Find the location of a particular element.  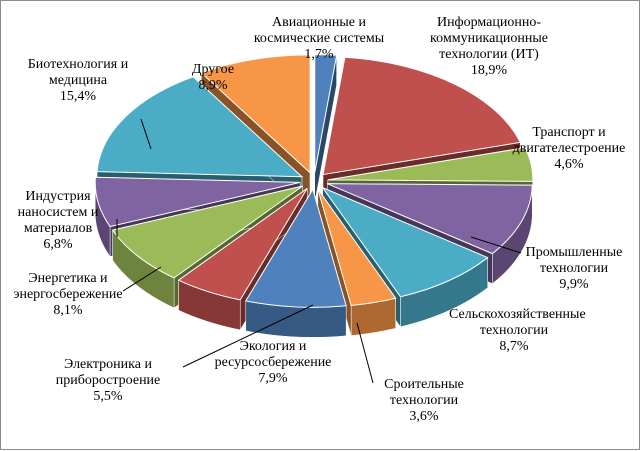

slice-label-3: Промышленные технологии 9,9% is located at coordinates (574, 268).